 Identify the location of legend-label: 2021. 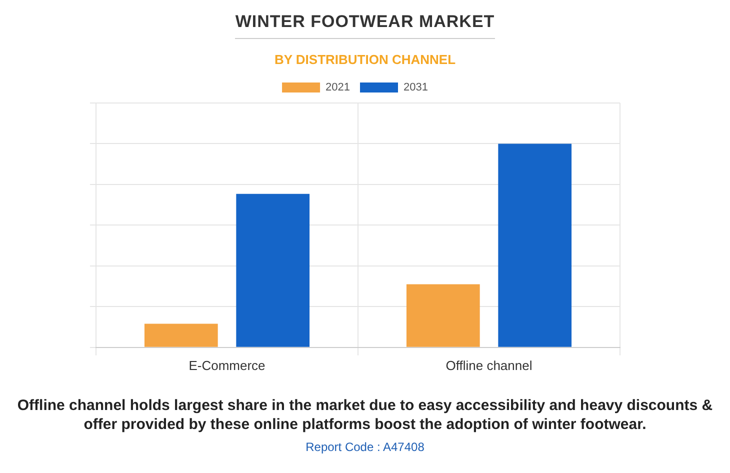
(338, 88).